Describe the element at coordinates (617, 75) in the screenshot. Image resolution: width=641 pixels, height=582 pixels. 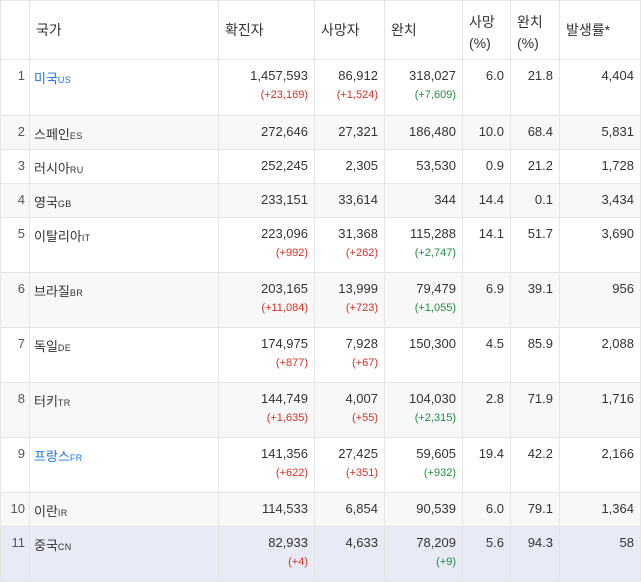
I see `incidence-value: 4,404` at that location.